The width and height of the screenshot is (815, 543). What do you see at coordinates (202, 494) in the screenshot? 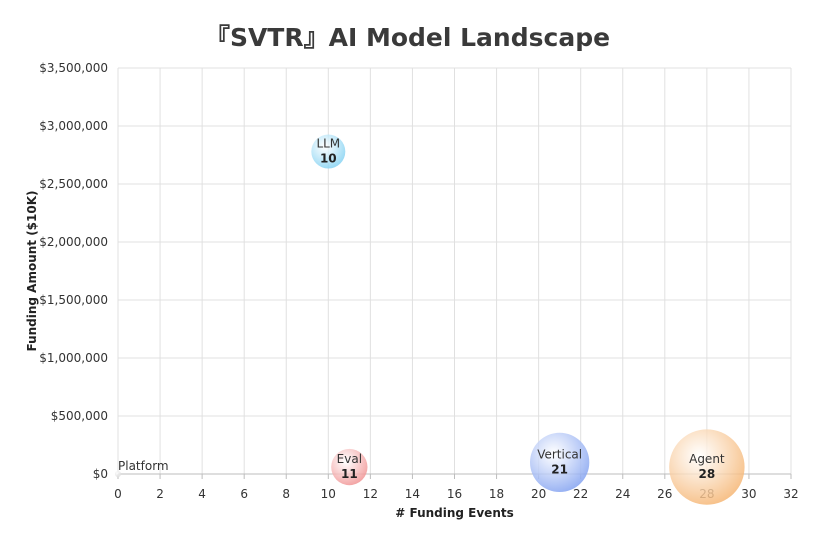
I see `x-tick-label: 4` at bounding box center [202, 494].